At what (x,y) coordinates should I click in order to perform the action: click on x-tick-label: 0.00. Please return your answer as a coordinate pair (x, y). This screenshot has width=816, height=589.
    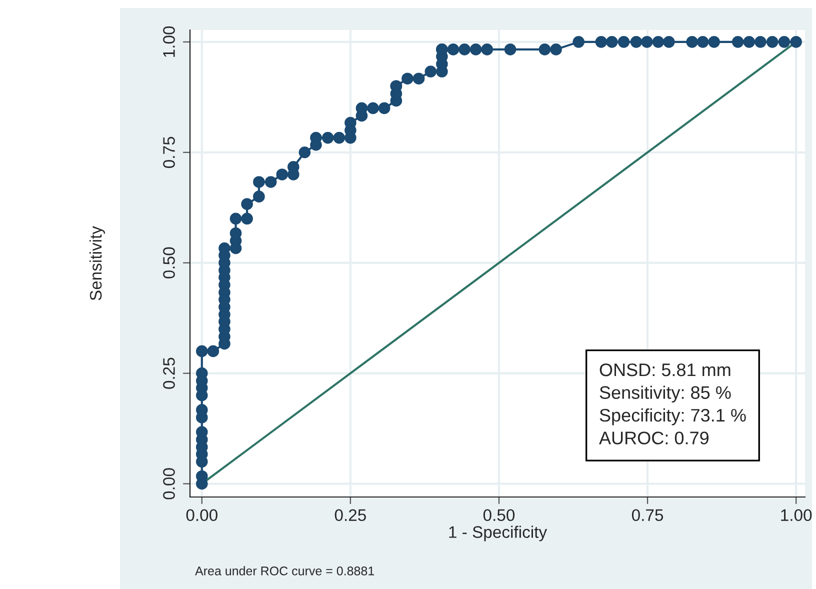
    Looking at the image, I should click on (202, 515).